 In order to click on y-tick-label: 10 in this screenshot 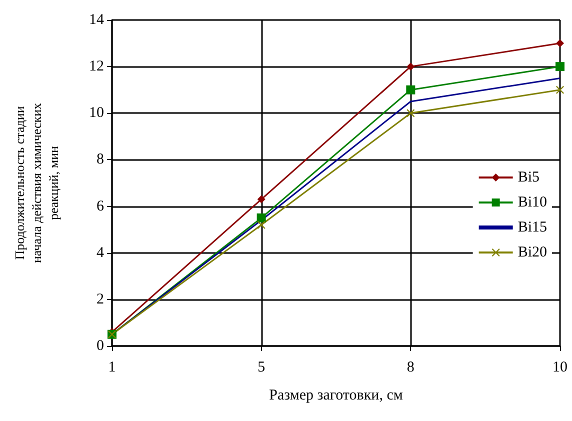, I will do `click(96, 113)`.